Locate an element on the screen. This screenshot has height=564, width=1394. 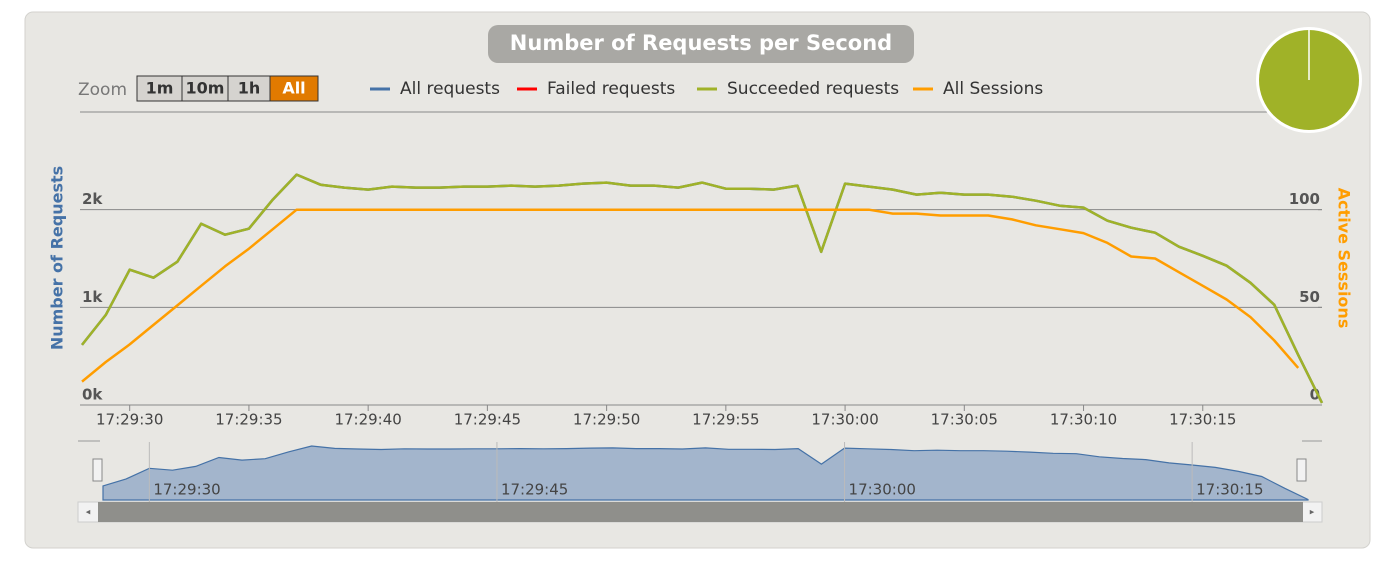
legend-label: All Sessions is located at coordinates (993, 89).